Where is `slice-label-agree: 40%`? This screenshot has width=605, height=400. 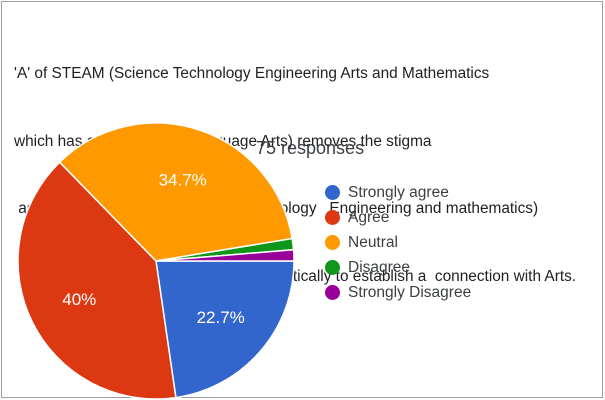
slice-label-agree: 40% is located at coordinates (79, 299).